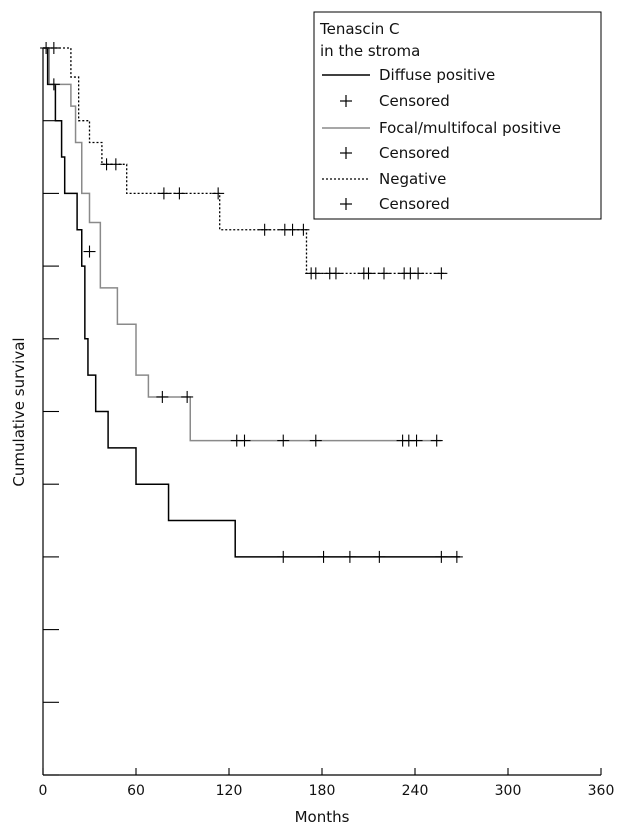  I want to click on legend-label-diffuse: Diffuse positive, so click(437, 75).